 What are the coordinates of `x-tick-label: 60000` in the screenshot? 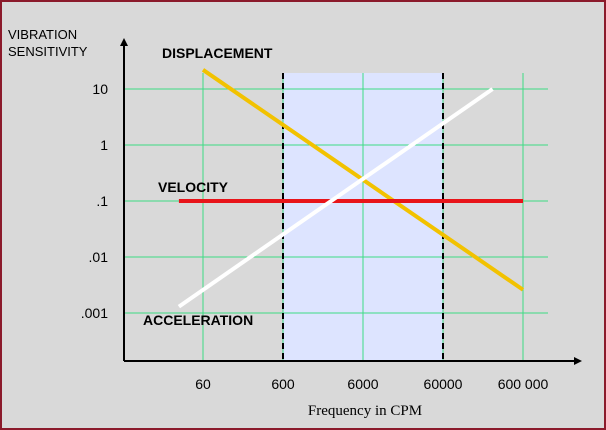 It's located at (443, 384).